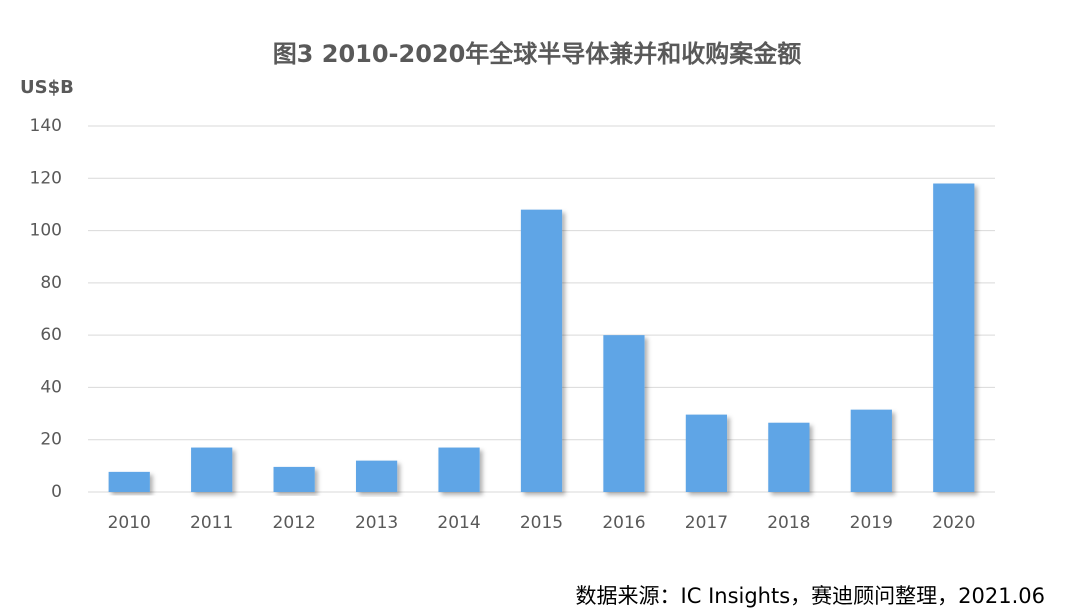 This screenshot has width=1080, height=616. What do you see at coordinates (51, 387) in the screenshot?
I see `y-tick-label: 40` at bounding box center [51, 387].